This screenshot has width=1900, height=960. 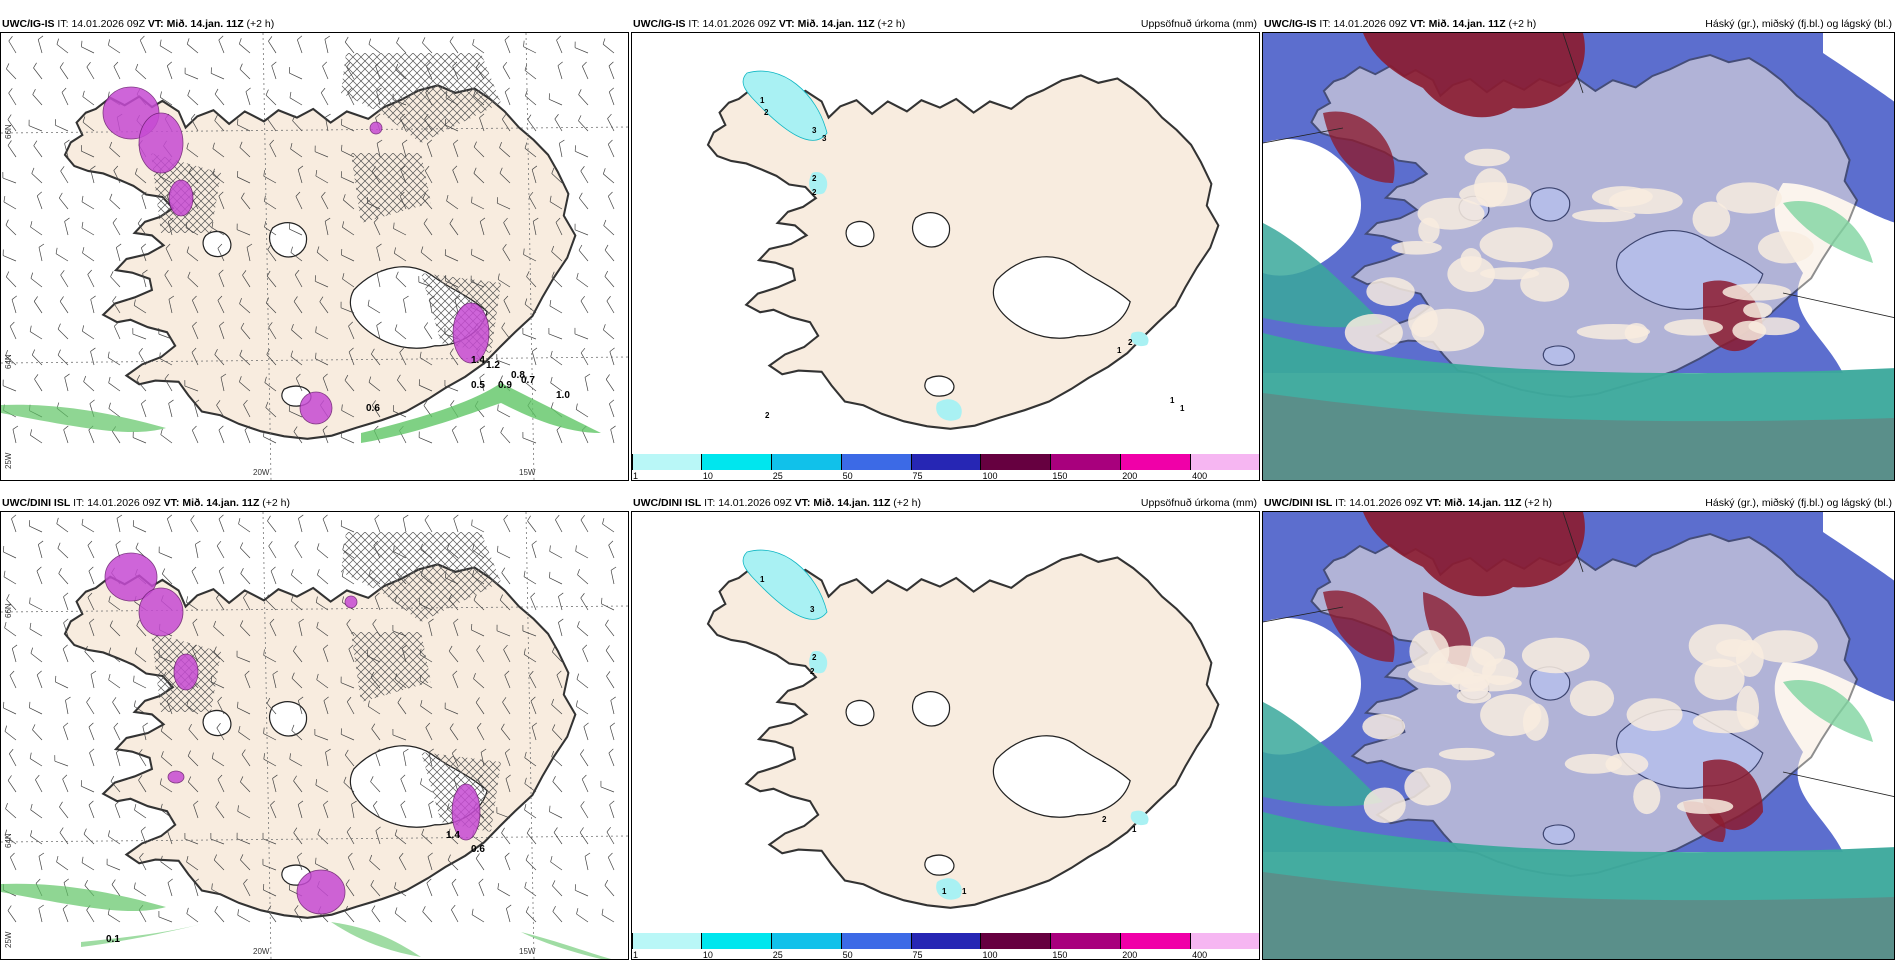 I want to click on panel-title: Uppsöfnuð úrkoma (mm), so click(x=1199, y=24).